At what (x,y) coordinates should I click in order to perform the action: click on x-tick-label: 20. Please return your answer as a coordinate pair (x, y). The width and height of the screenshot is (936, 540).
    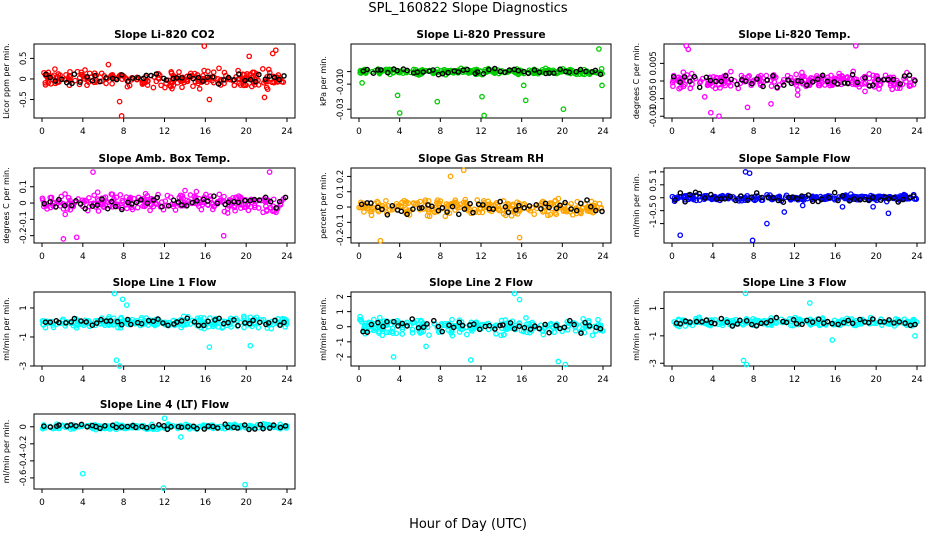
    Looking at the image, I should click on (876, 132).